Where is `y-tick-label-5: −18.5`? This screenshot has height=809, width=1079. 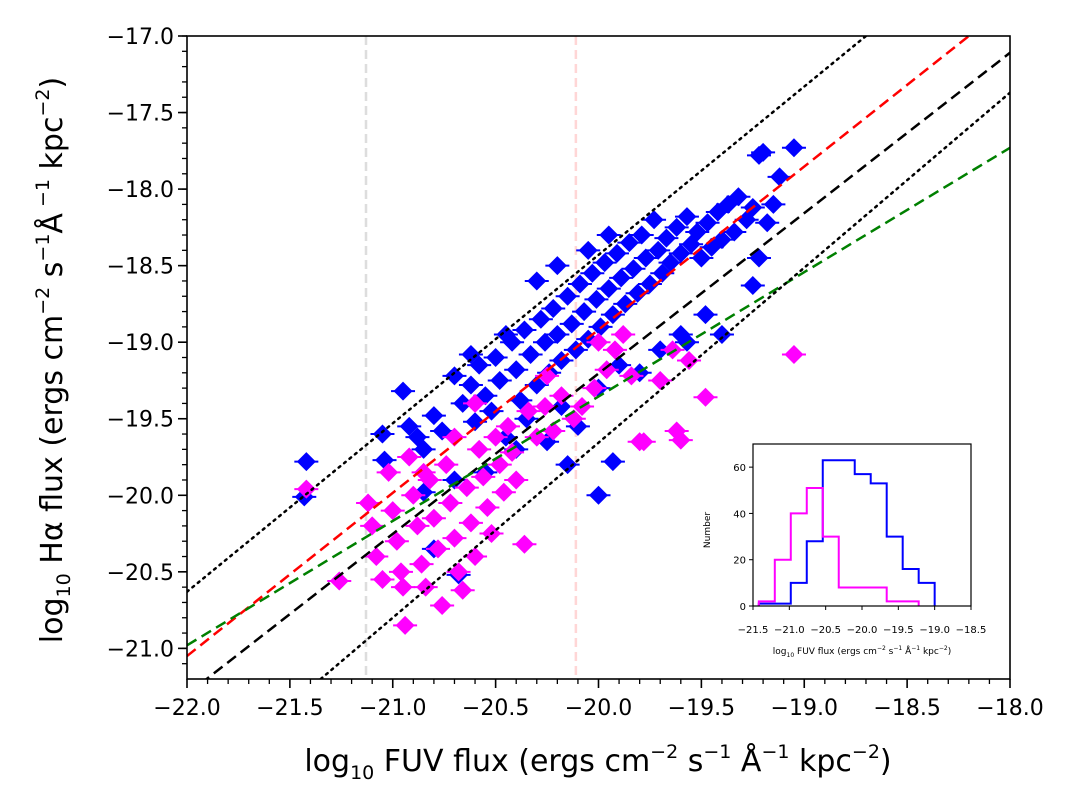 y-tick-label-5: −18.5 is located at coordinates (140, 267).